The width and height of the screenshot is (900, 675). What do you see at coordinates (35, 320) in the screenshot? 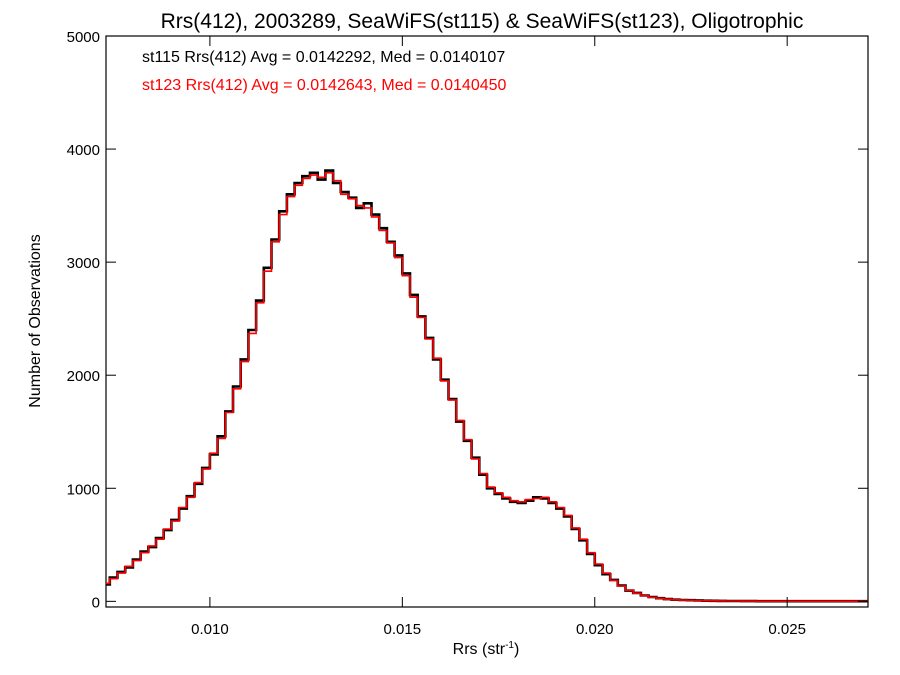
I see `y-axis-label: Number of Observations` at bounding box center [35, 320].